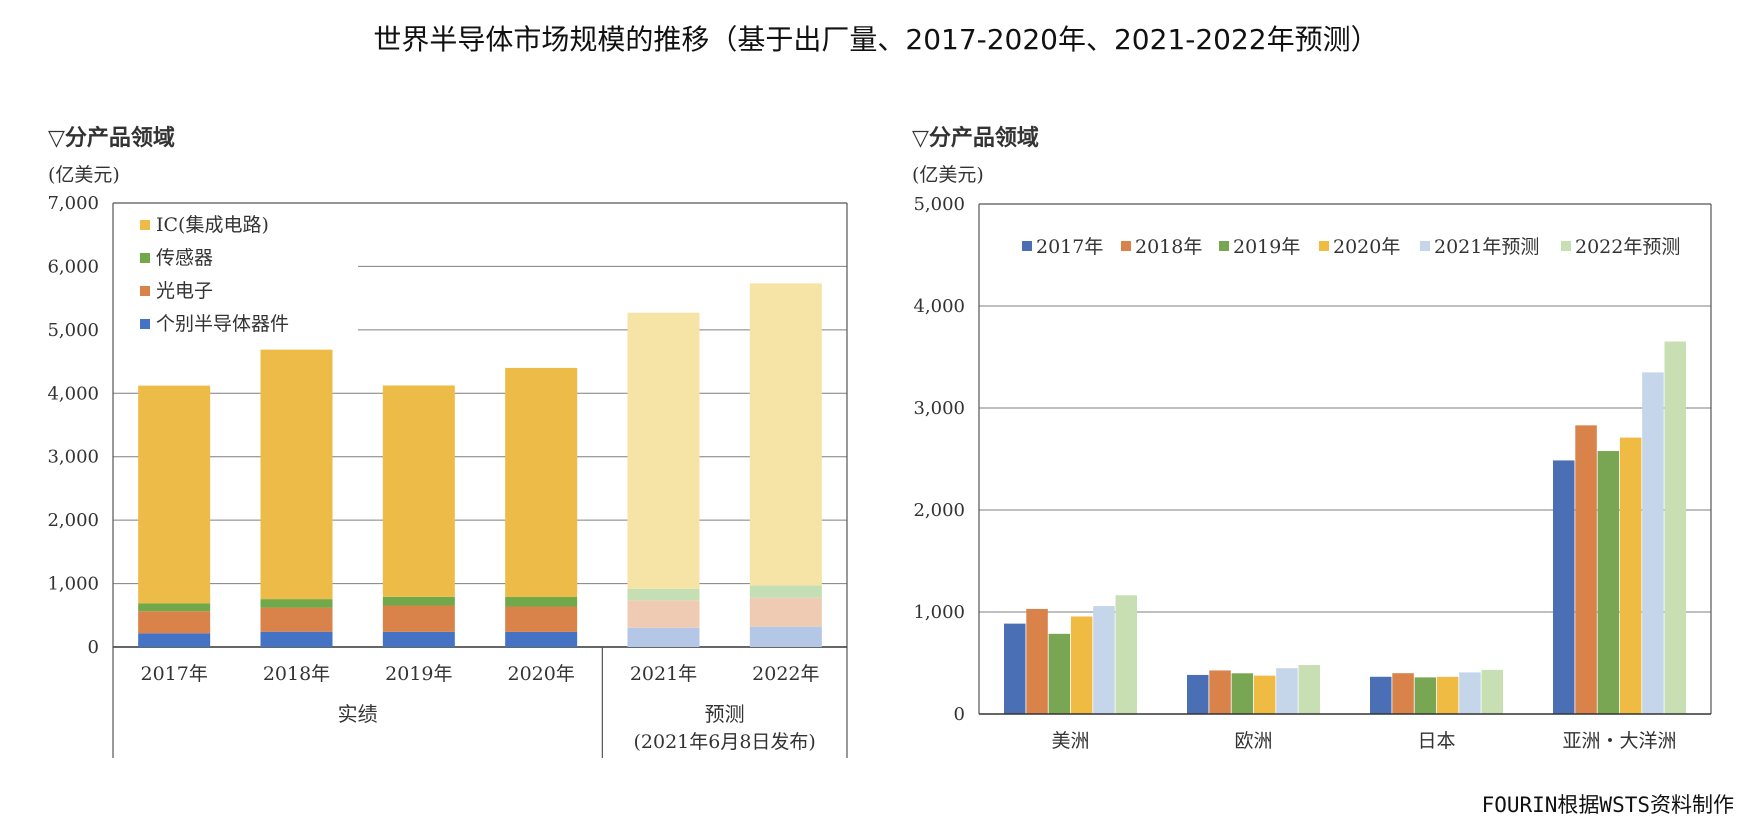  What do you see at coordinates (663, 674) in the screenshot?
I see `x-tick-label: 2021年` at bounding box center [663, 674].